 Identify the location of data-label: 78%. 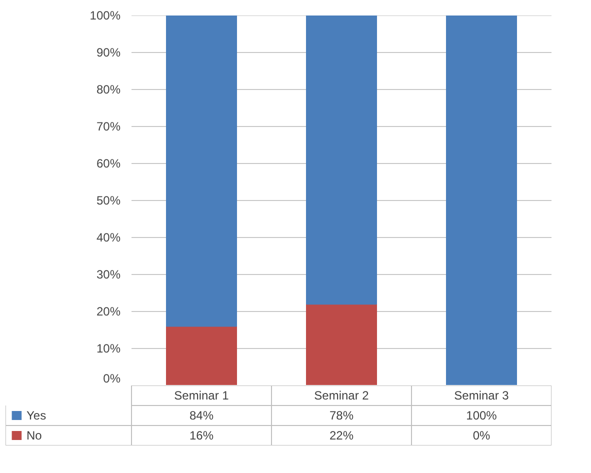
(341, 415).